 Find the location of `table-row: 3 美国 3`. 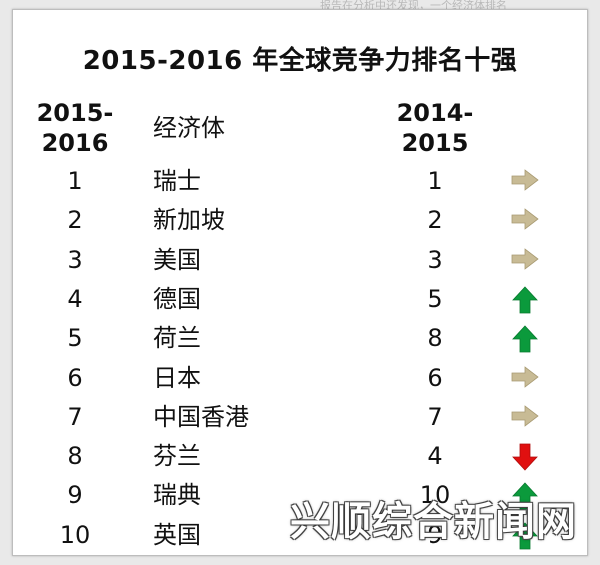

table-row: 3 美国 3 is located at coordinates (300, 260).